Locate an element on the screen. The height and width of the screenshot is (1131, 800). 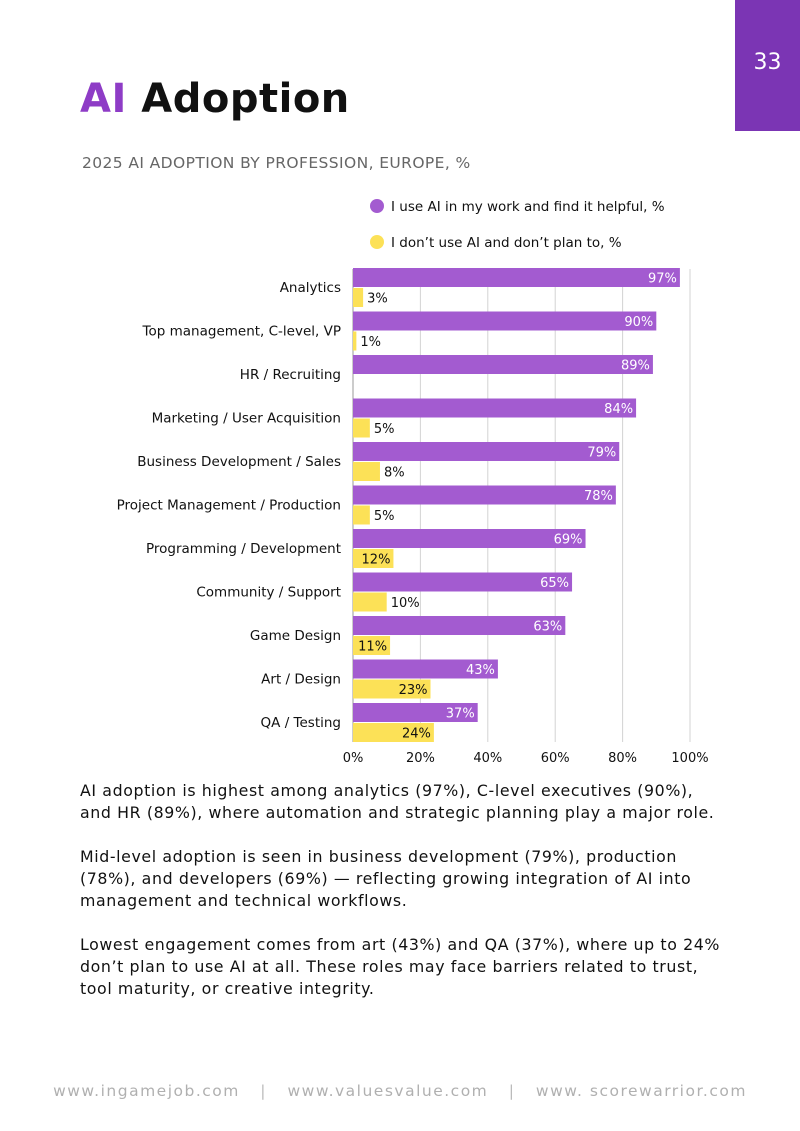
category-label: Art / Design is located at coordinates (301, 680).